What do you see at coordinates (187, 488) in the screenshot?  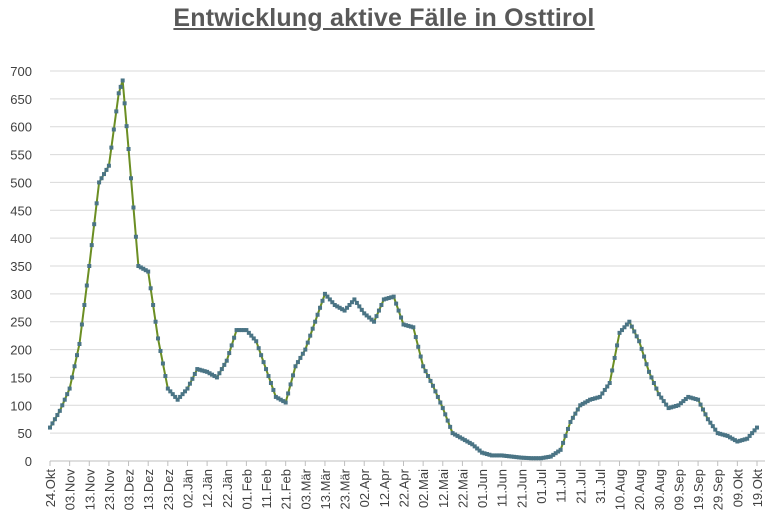 I see `x-tick-label: 02.Jän` at bounding box center [187, 488].